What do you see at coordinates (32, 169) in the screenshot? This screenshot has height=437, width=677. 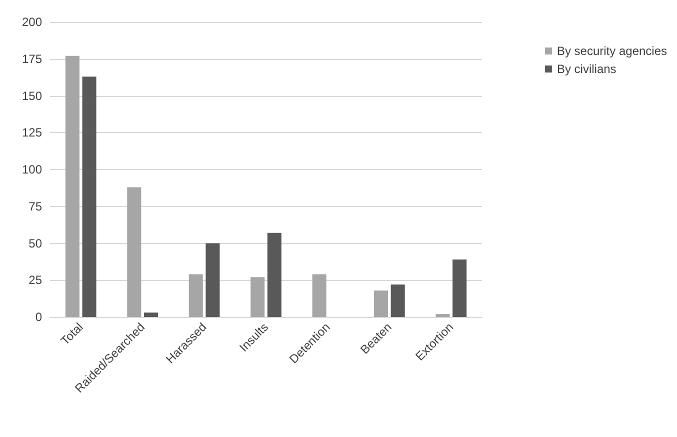 I see `y-tick-label: 100` at bounding box center [32, 169].